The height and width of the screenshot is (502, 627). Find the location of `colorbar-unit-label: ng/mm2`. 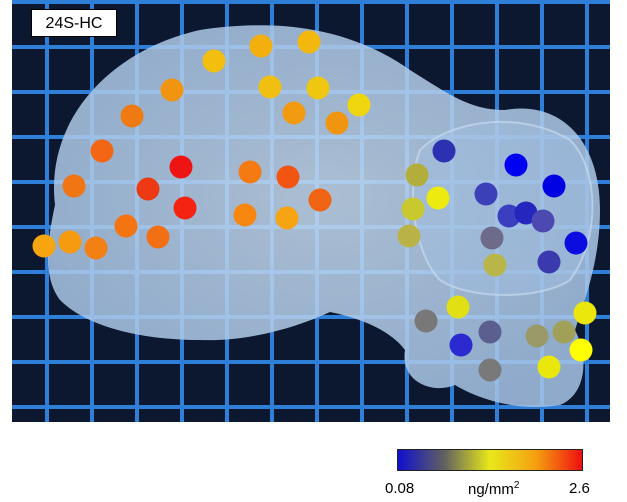

colorbar-unit-label: ng/mm2 is located at coordinates (494, 489).